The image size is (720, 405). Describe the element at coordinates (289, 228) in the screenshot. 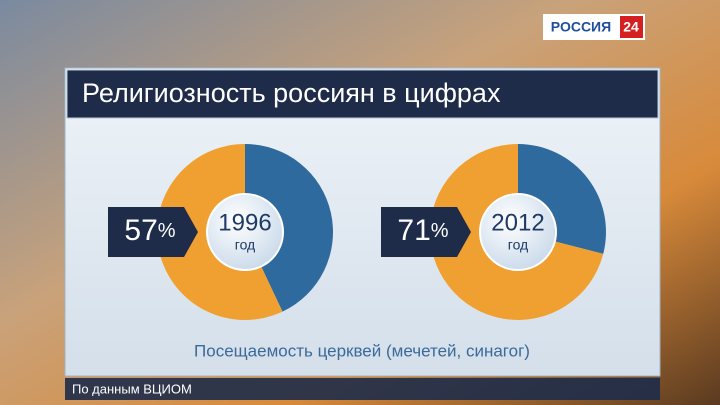

I see `pie-slice` at that location.